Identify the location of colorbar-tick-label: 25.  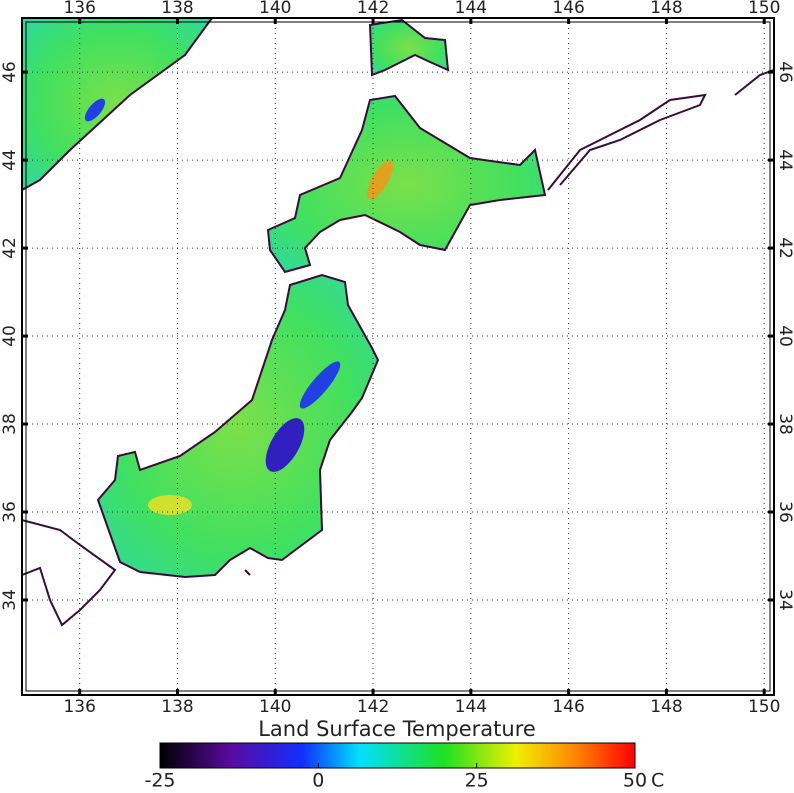
(477, 781).